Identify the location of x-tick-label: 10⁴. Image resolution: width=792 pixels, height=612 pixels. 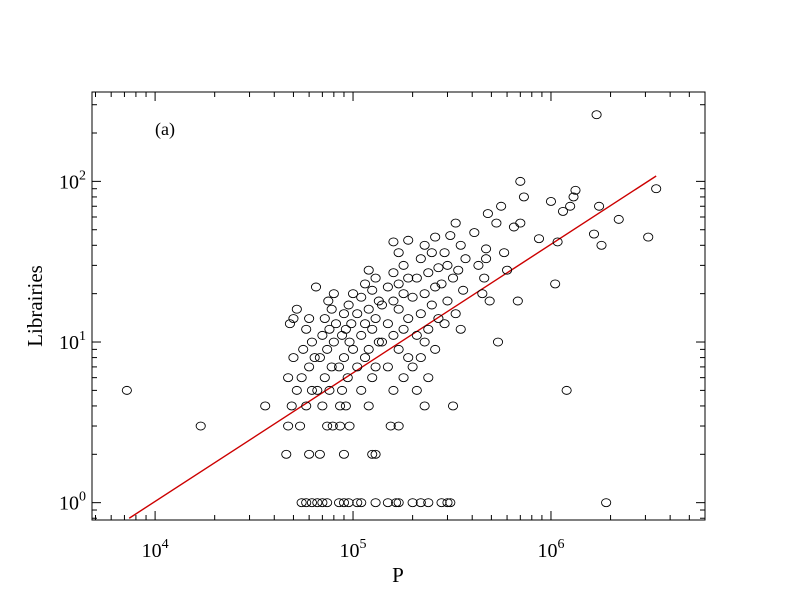
(155, 549).